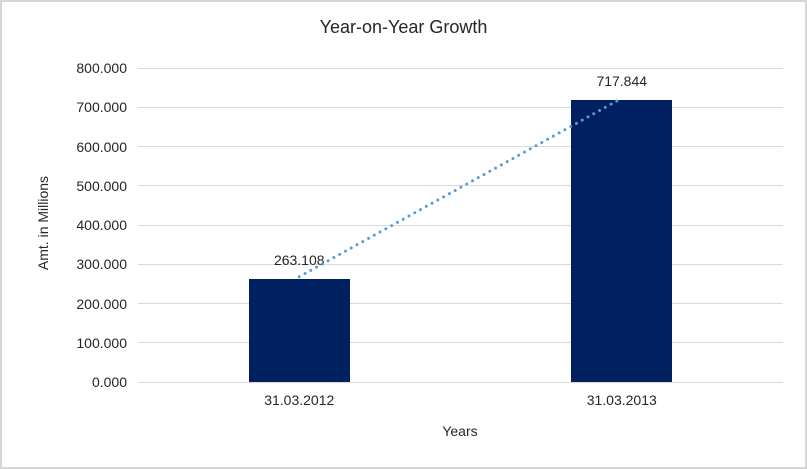 The width and height of the screenshot is (807, 469). Describe the element at coordinates (101, 342) in the screenshot. I see `y-axis-tick-label: 100.000` at that location.